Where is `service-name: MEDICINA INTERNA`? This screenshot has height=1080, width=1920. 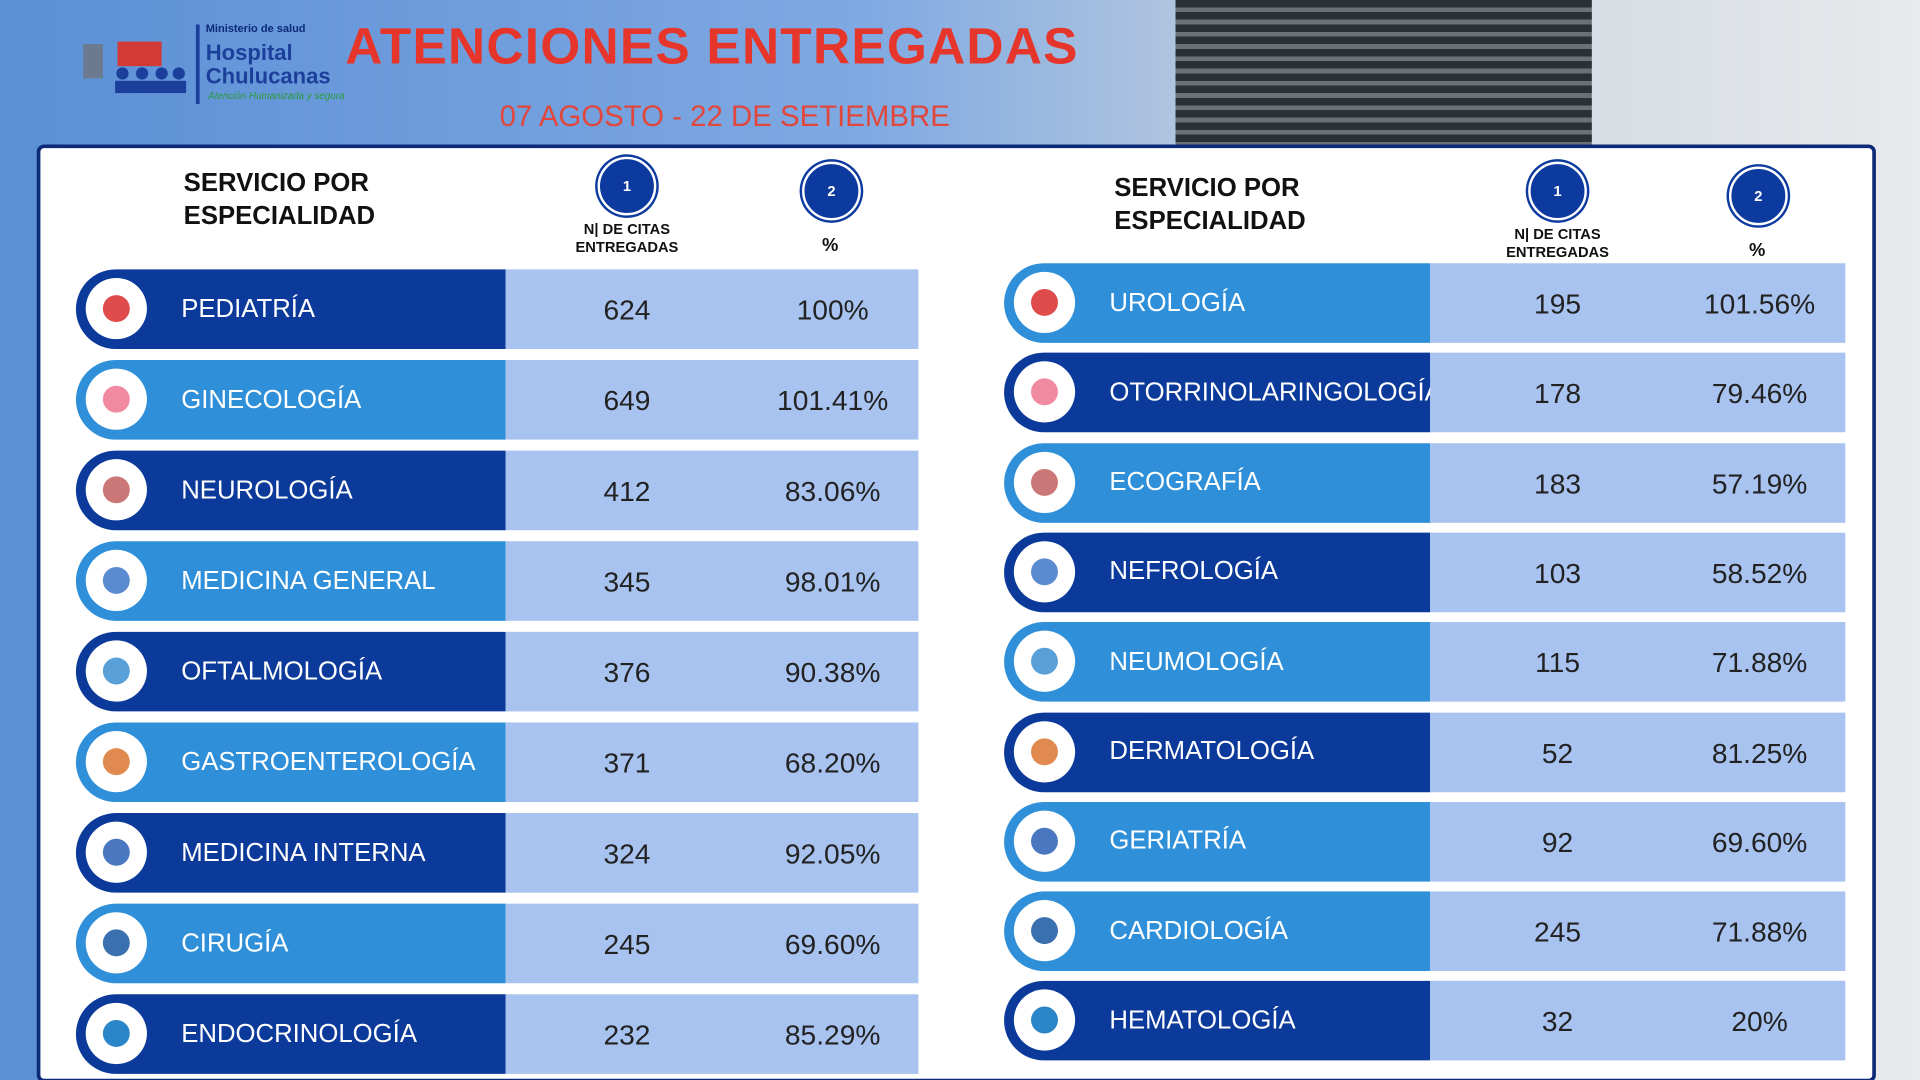 service-name: MEDICINA INTERNA is located at coordinates (290, 853).